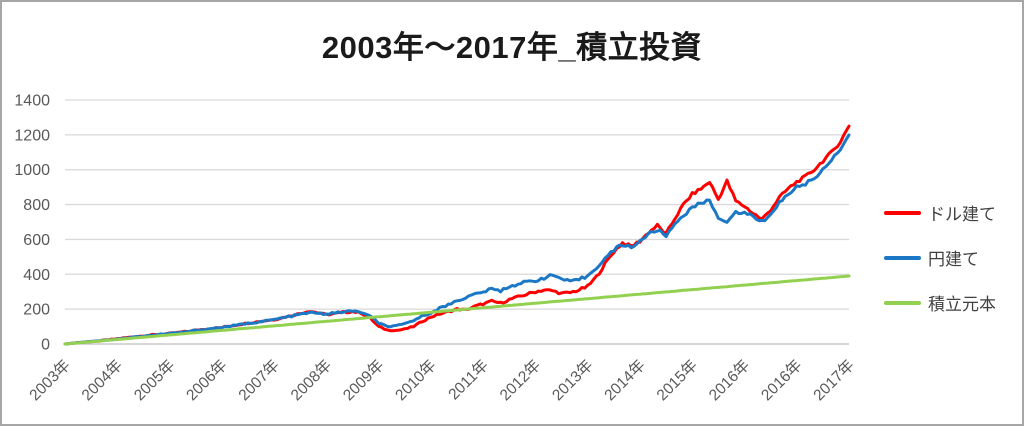 The width and height of the screenshot is (1024, 426). What do you see at coordinates (36, 275) in the screenshot?
I see `y-axis-tick-label: 400` at bounding box center [36, 275].